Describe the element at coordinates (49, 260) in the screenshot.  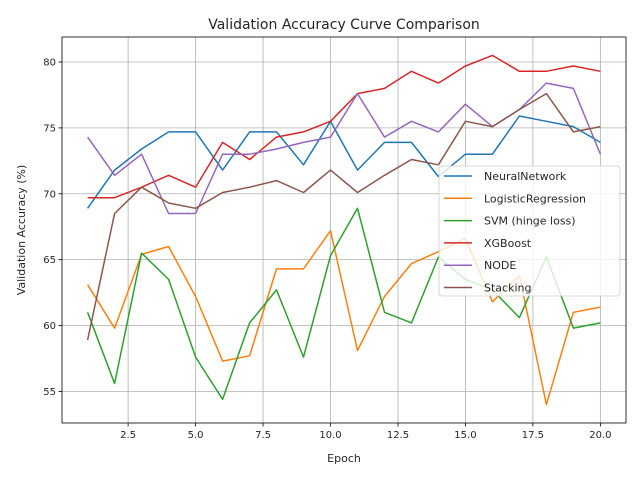
I see `y-tick-label: 65` at that location.